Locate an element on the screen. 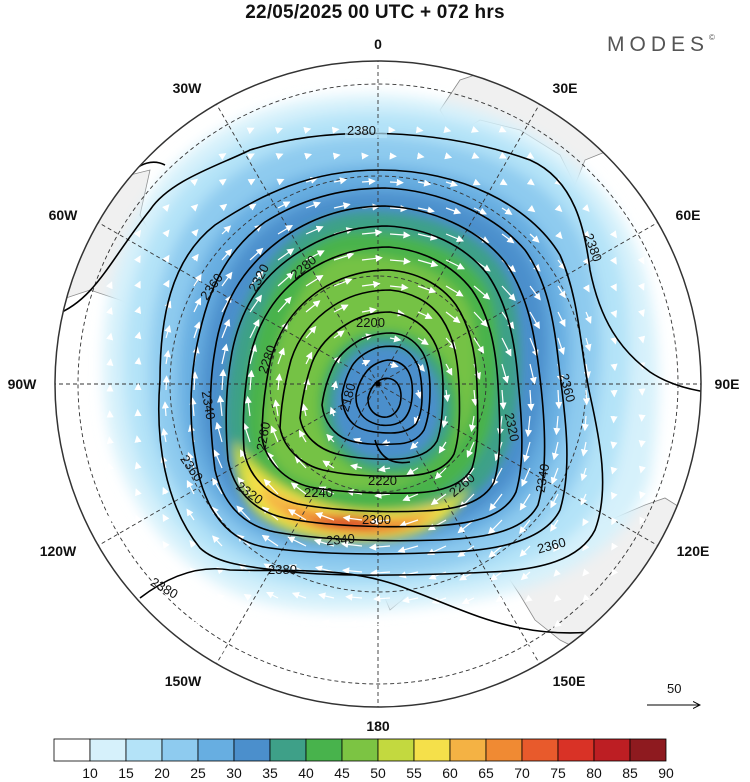 This screenshot has width=750, height=782. colorbar-label: 10 is located at coordinates (90, 773).